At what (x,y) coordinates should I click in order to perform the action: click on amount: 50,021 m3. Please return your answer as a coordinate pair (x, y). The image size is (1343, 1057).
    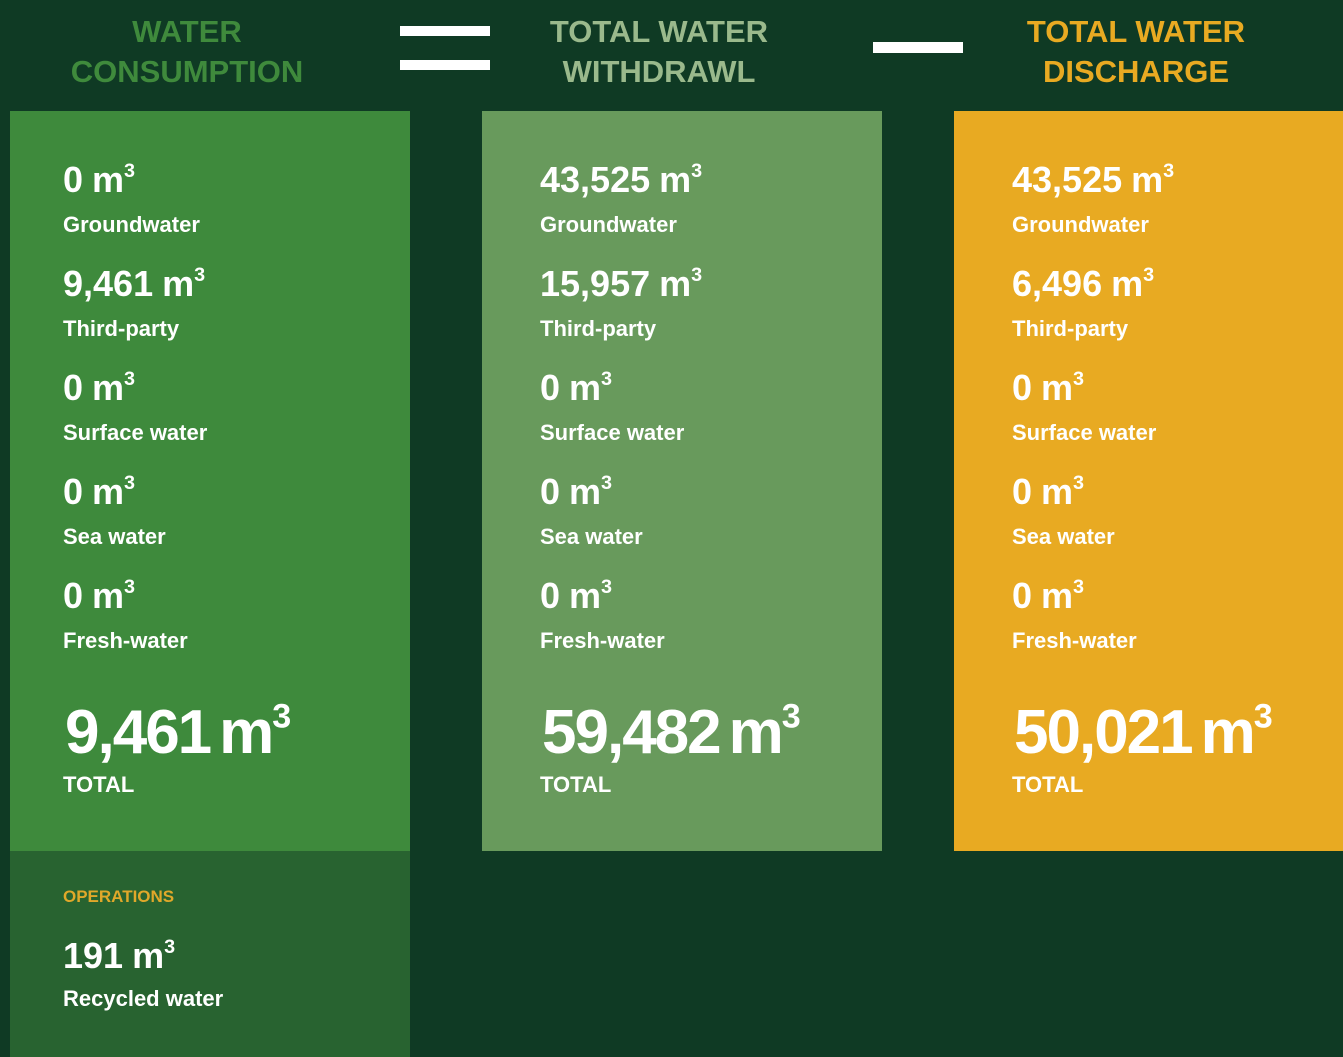
    Looking at the image, I should click on (1143, 732).